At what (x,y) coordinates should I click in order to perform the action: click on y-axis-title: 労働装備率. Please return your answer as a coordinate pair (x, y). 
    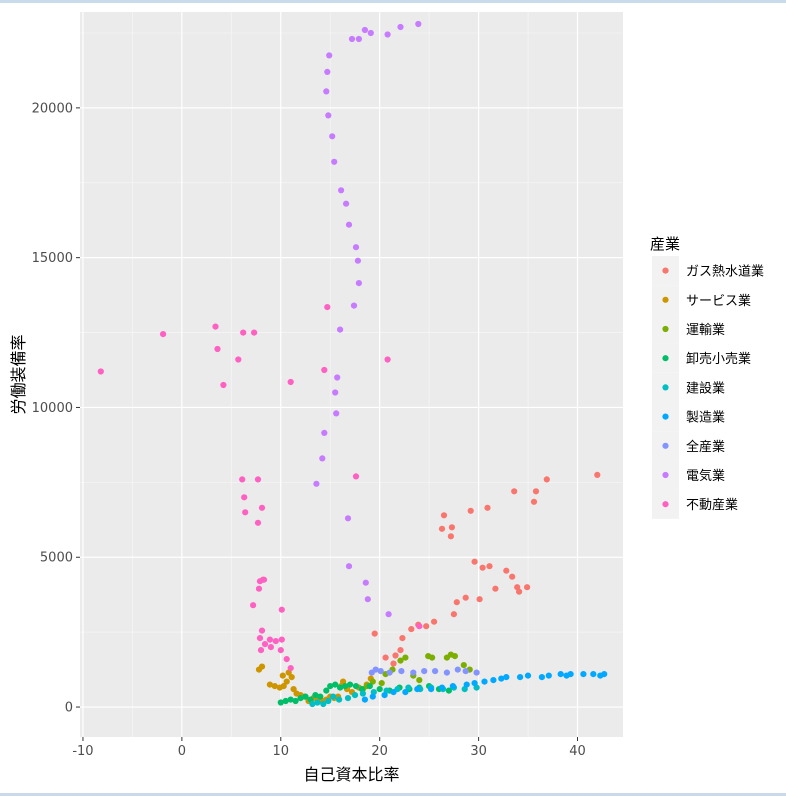
    Looking at the image, I should click on (18, 374).